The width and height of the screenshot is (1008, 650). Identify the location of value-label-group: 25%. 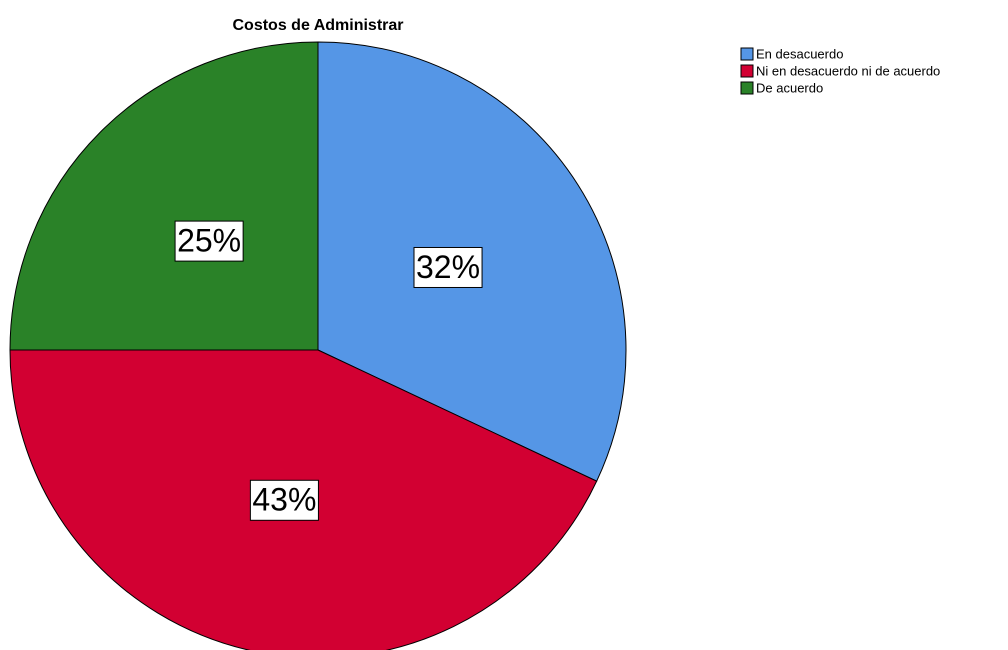
(209, 241).